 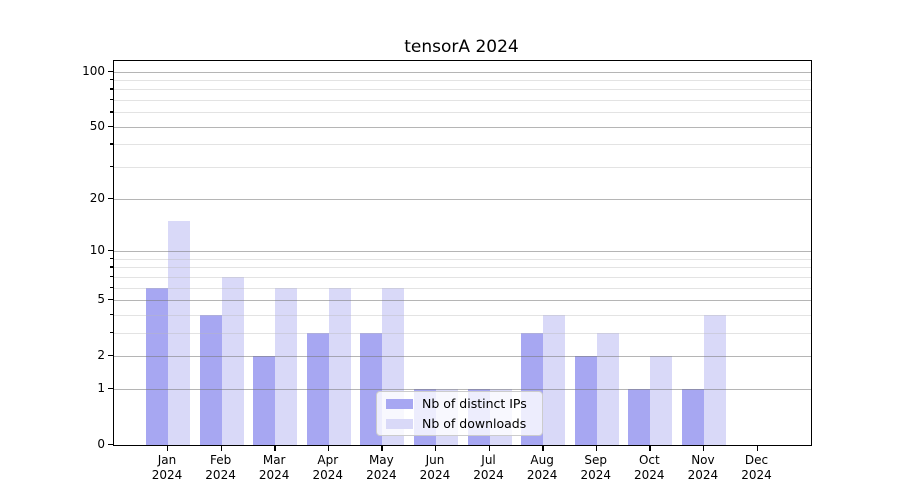 I want to click on y-tick-label-20: 20, so click(x=97, y=197).